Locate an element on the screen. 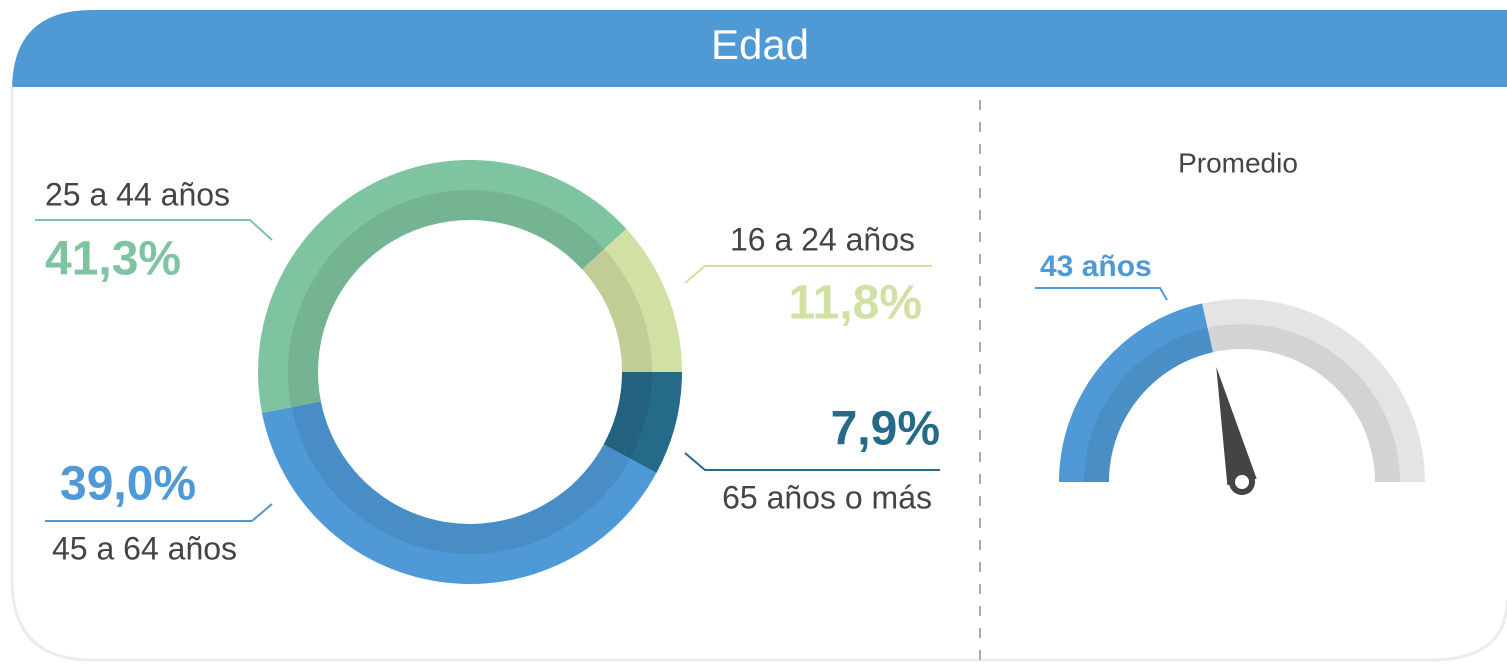 This screenshot has height=667, width=1507. value-label: 11,8% is located at coordinates (855, 303).